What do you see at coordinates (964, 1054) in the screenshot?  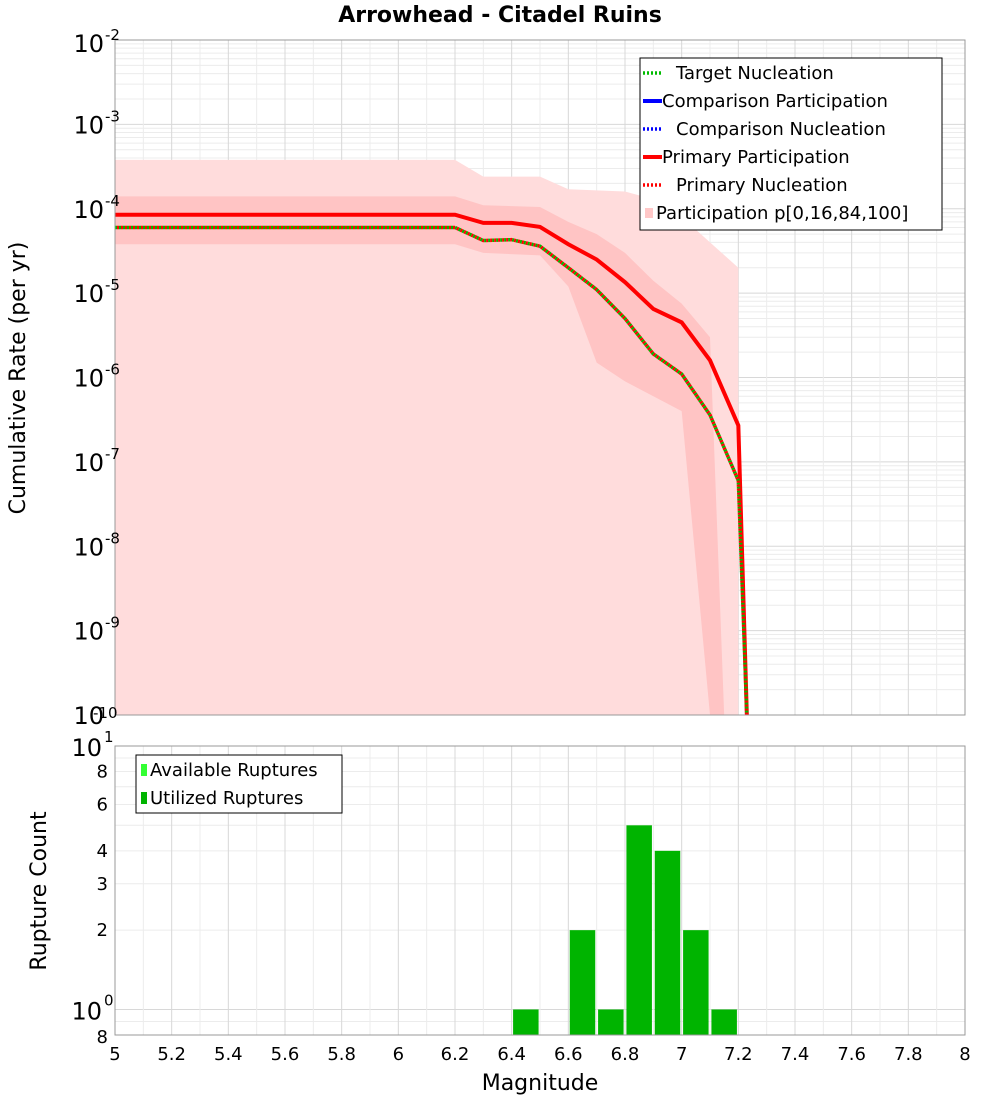 I see `magnitude-x-tick-label: 8` at bounding box center [964, 1054].